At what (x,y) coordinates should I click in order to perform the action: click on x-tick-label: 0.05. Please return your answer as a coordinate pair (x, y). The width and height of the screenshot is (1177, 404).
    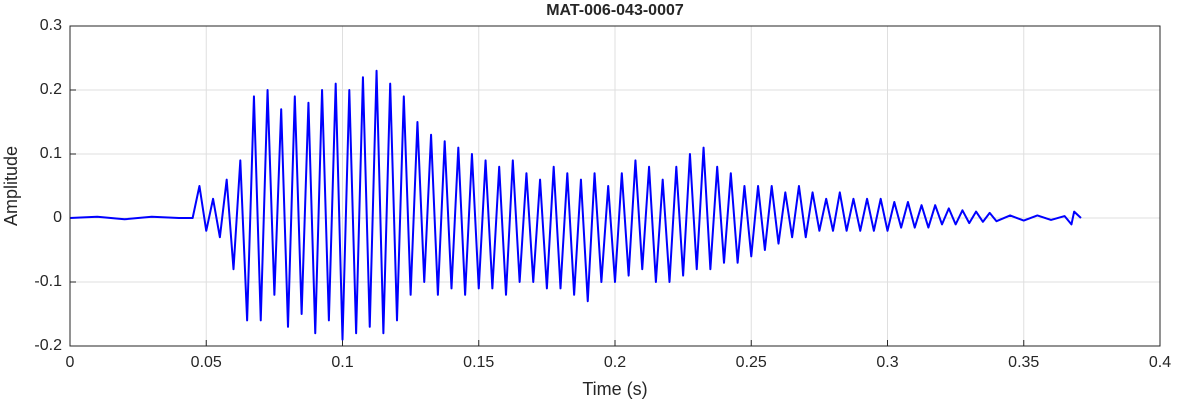
    Looking at the image, I should click on (206, 362).